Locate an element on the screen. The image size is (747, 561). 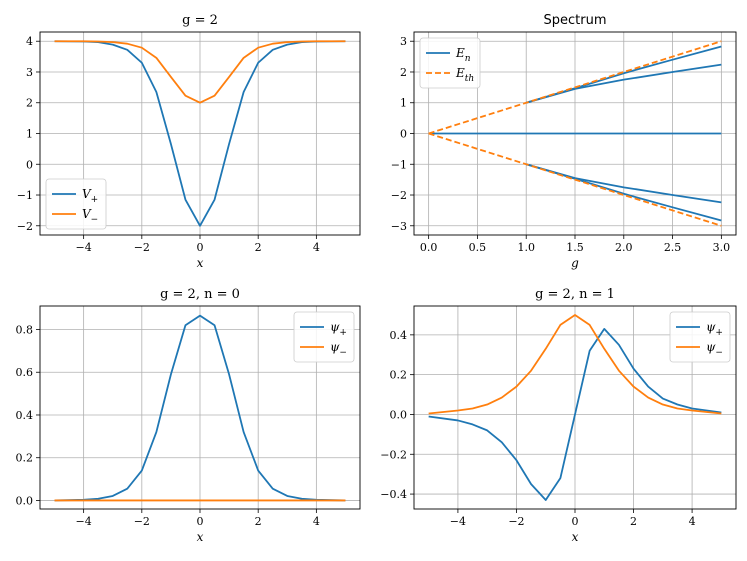
y-tick-label: −0.2 is located at coordinates (393, 454).